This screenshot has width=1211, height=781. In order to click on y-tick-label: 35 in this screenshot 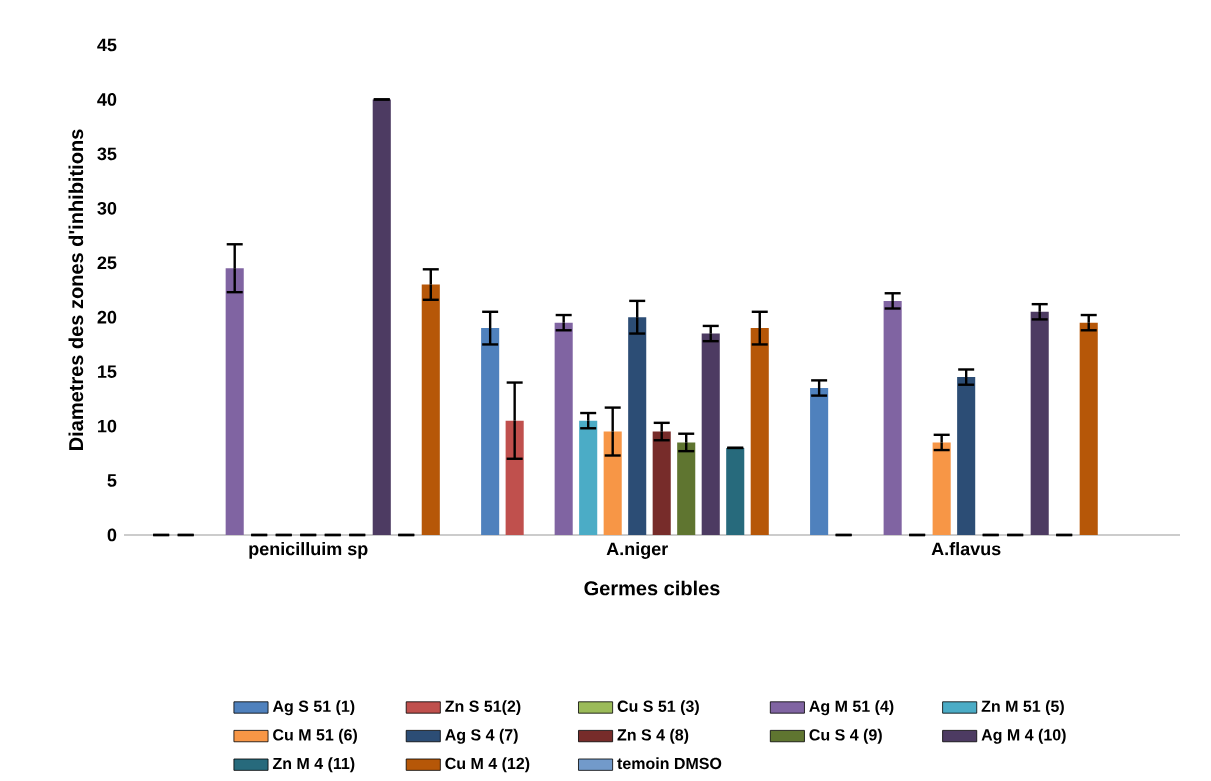, I will do `click(107, 154)`.